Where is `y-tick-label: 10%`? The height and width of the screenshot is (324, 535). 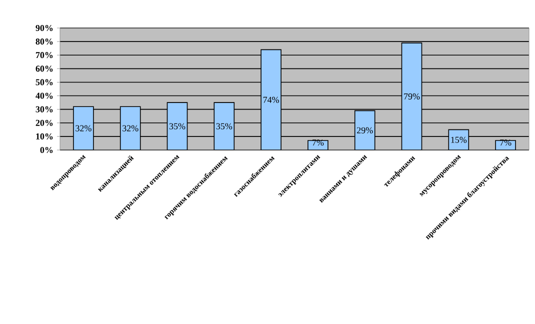 y-tick-label: 10% is located at coordinates (44, 136).